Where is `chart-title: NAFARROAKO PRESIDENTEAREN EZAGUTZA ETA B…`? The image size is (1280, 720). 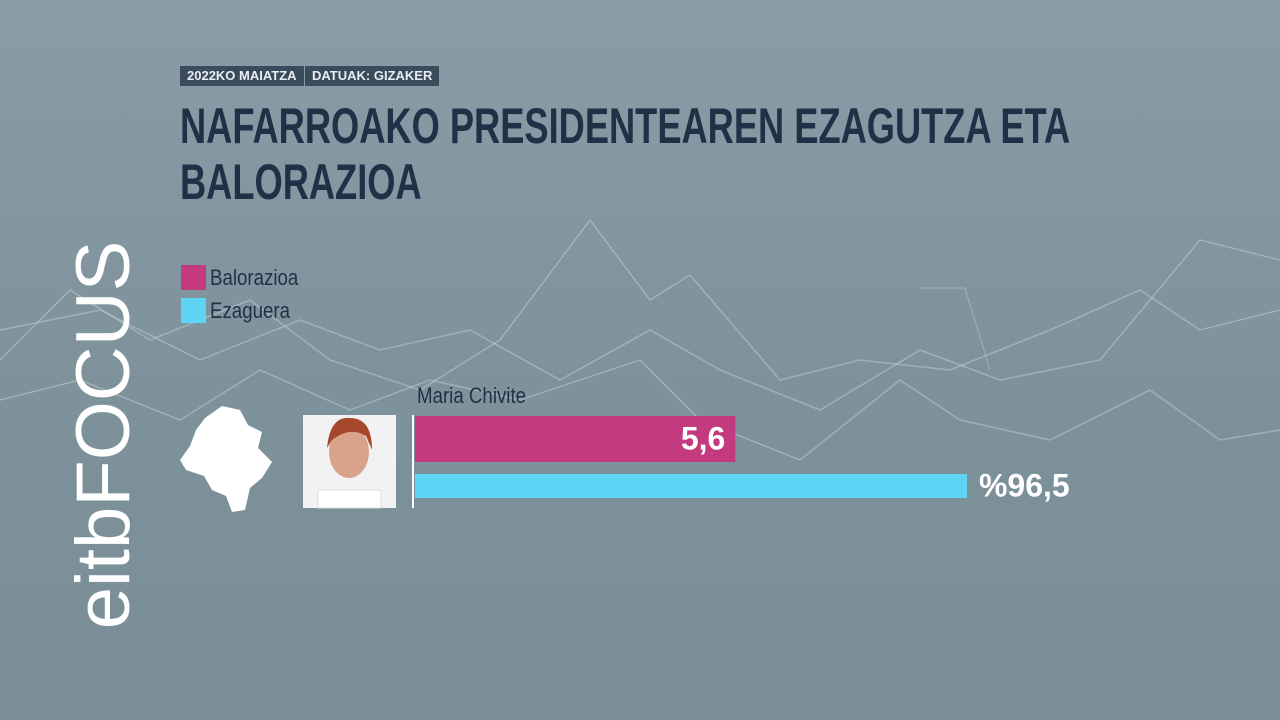
chart-title: NAFARROAKO PRESIDENTEAREN EZAGUTZA ETA B… is located at coordinates (624, 154).